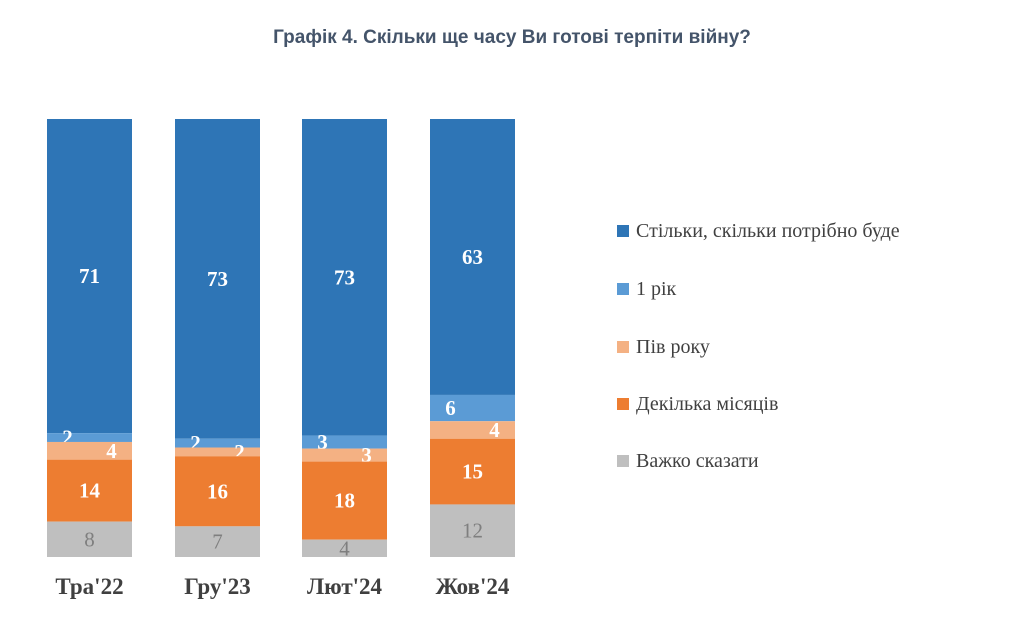 This screenshot has height=639, width=1024. Describe the element at coordinates (707, 404) in the screenshot. I see `legend-label: Декілька місяців` at that location.